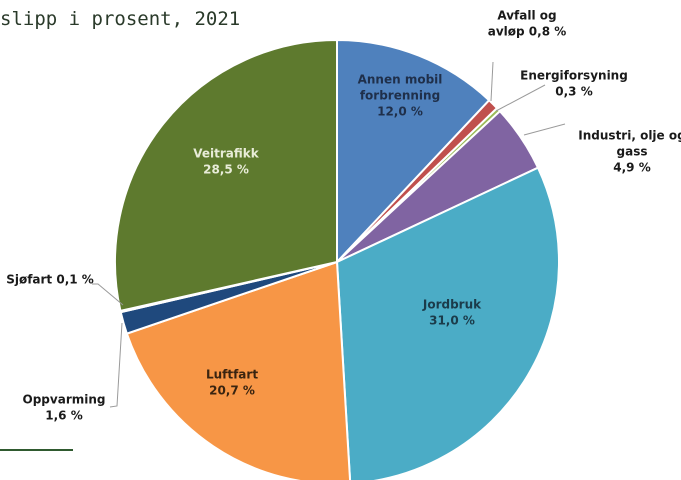 Image resolution: width=681 pixels, height=480 pixels. I want to click on slice-label: avløp 0,8 %, so click(527, 32).